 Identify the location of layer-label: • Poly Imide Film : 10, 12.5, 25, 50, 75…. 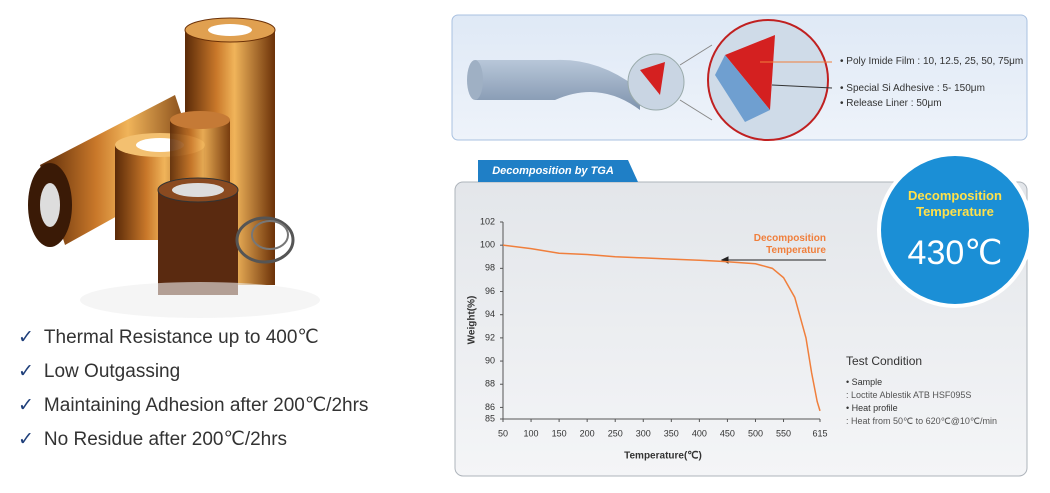
(932, 61).